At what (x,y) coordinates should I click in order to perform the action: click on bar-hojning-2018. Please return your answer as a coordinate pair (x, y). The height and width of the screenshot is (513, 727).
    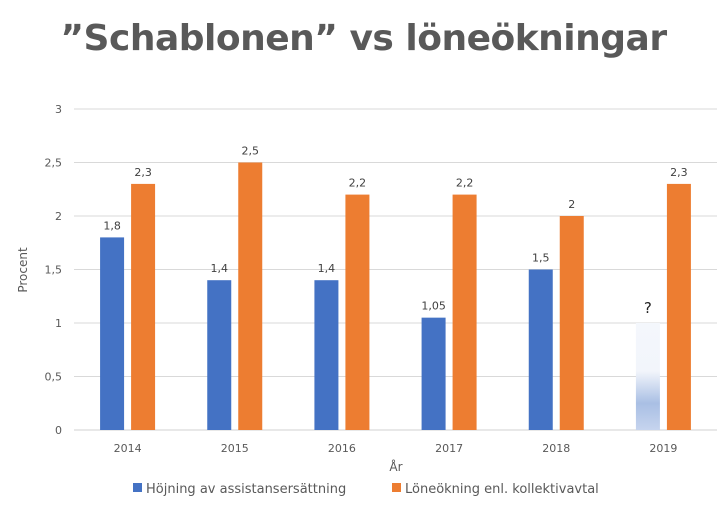
    Looking at the image, I should click on (540, 349).